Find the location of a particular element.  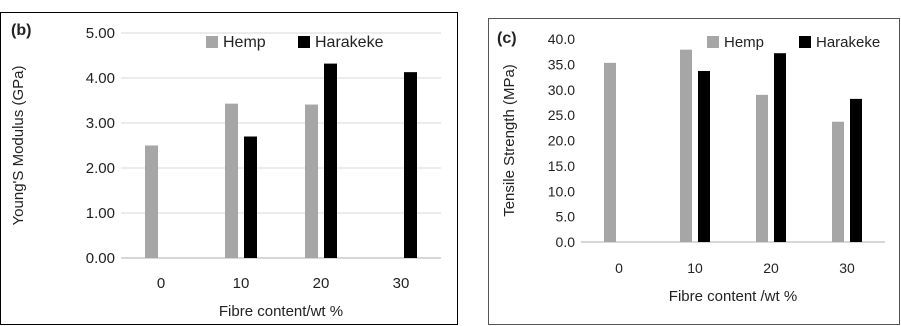

y-axis-title: Tensile Strength (MPa) is located at coordinates (509, 140).